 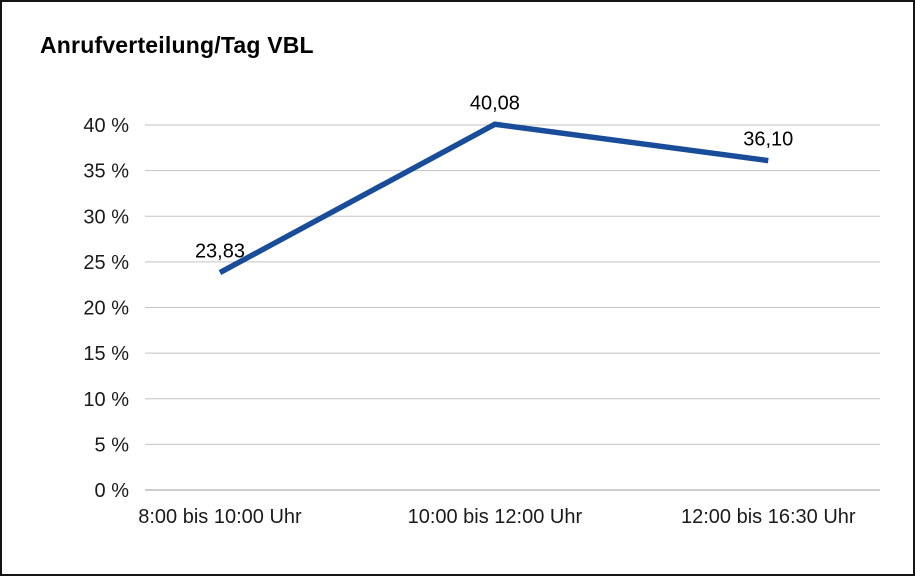 What do you see at coordinates (106, 263) in the screenshot?
I see `y-tick-label: 25 %` at bounding box center [106, 263].